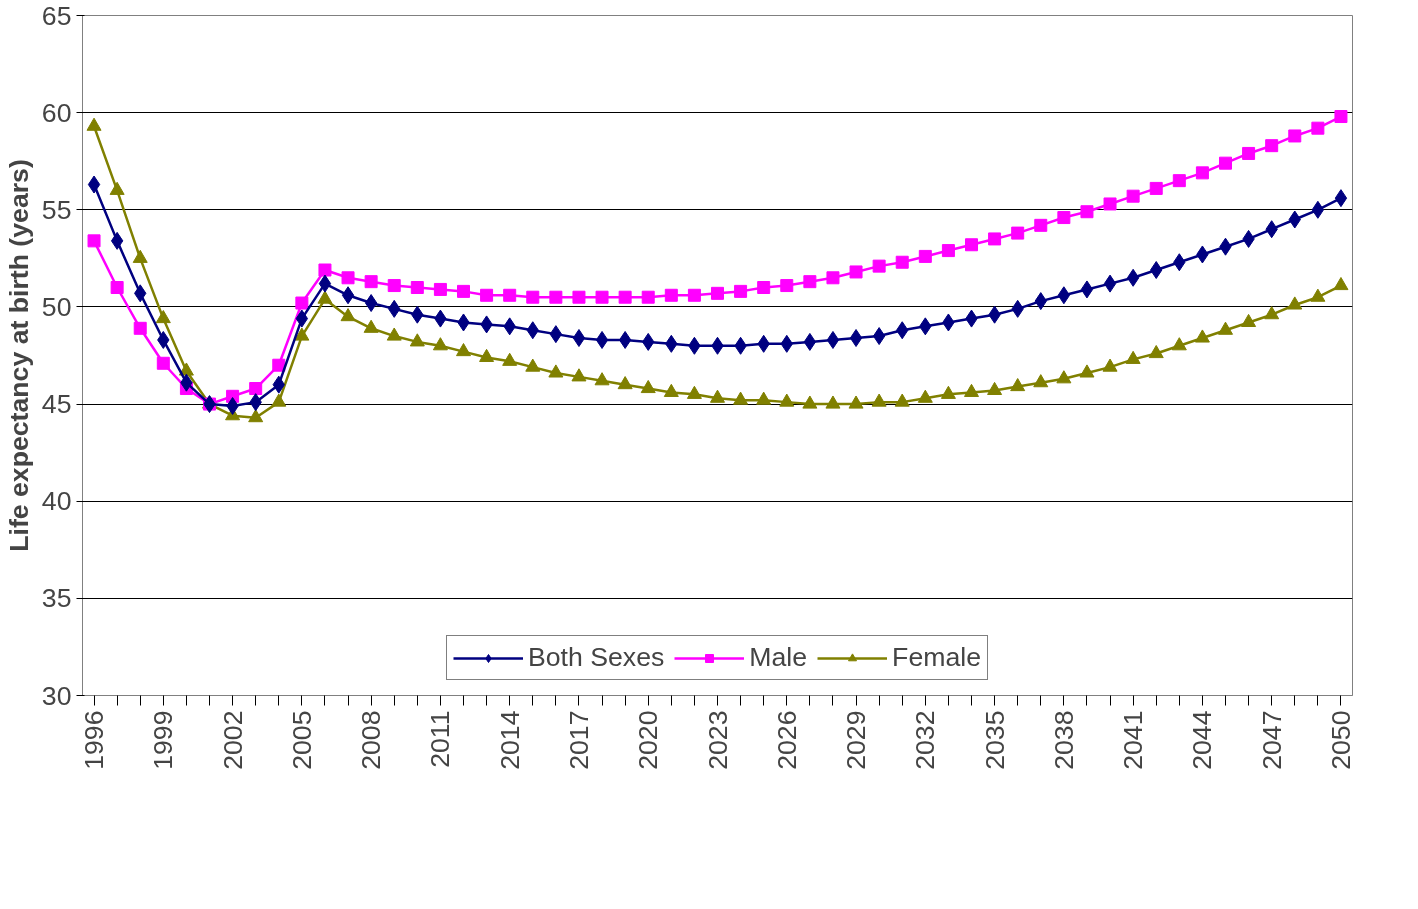 This screenshot has height=909, width=1418. Describe the element at coordinates (1133, 740) in the screenshot. I see `x-tick-label: 2041` at that location.